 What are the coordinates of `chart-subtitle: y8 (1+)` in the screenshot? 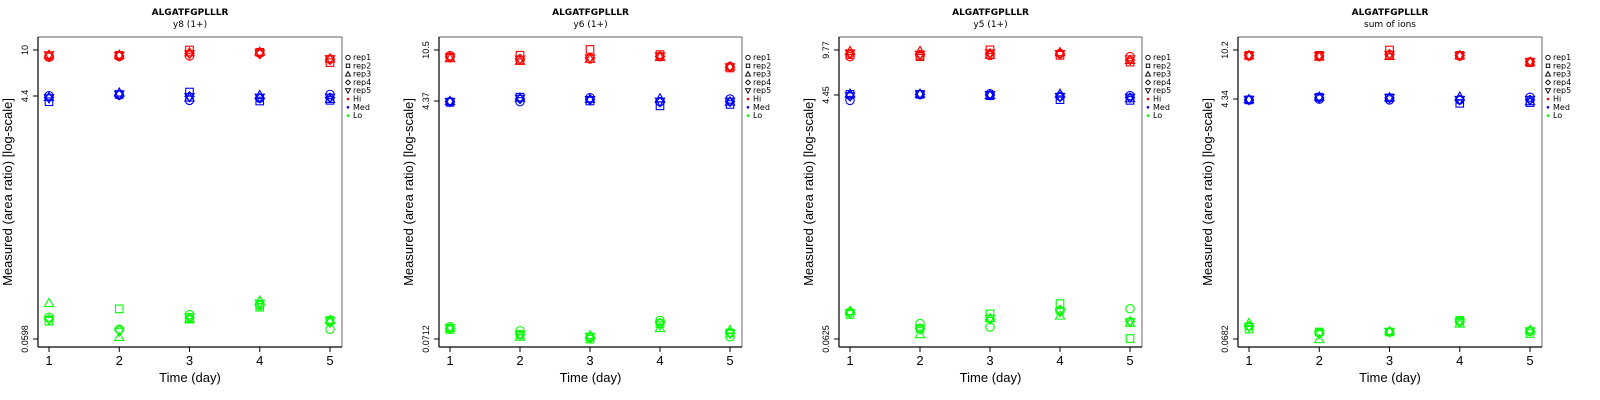 It's located at (190, 25).